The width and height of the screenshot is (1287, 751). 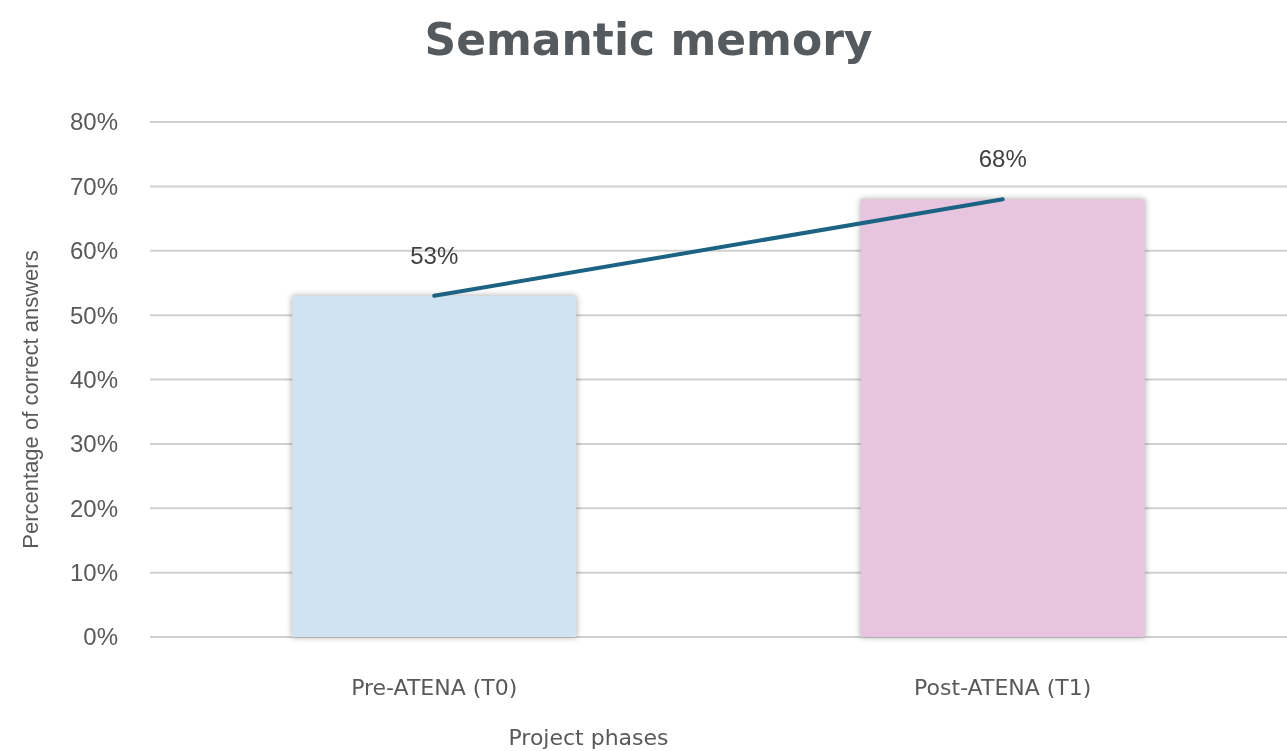 I want to click on x-tick-label: Pre-ATENA (T0), so click(x=434, y=687).